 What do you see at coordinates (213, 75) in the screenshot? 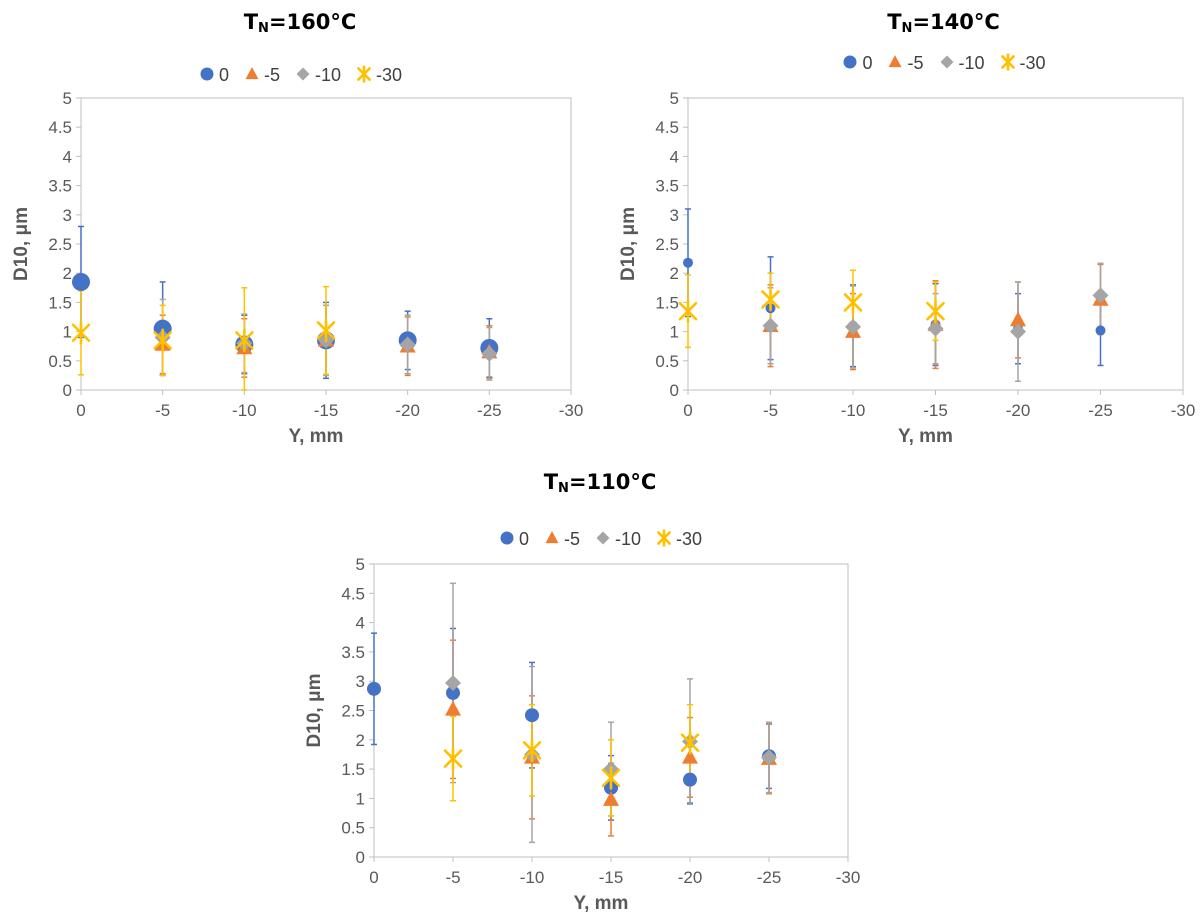
I see `legend-item: 0` at bounding box center [213, 75].